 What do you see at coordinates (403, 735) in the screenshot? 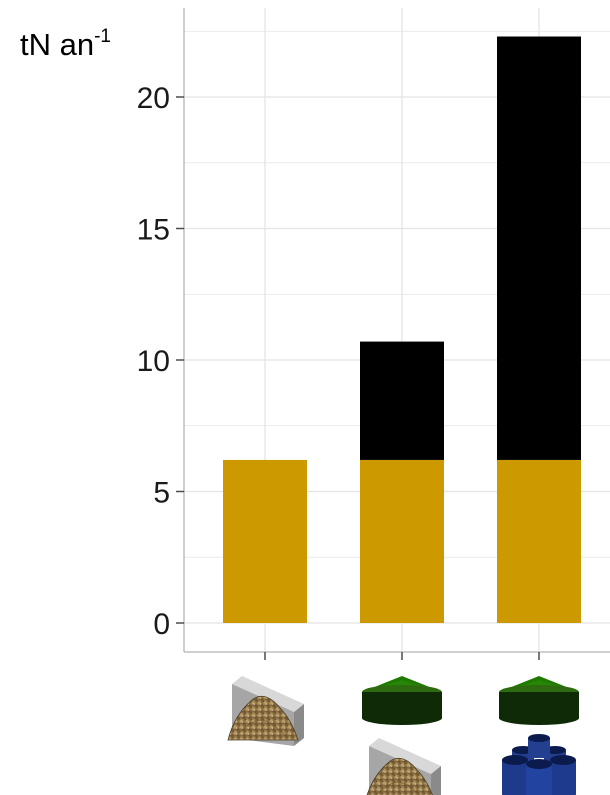
I see `x-category-icons` at bounding box center [403, 735].